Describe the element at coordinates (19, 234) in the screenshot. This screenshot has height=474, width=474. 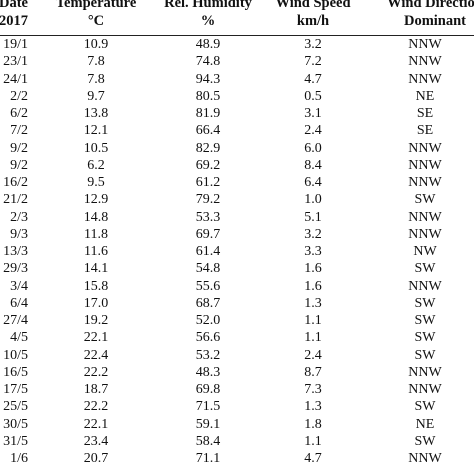
I see `date-cell: 9/3` at that location.